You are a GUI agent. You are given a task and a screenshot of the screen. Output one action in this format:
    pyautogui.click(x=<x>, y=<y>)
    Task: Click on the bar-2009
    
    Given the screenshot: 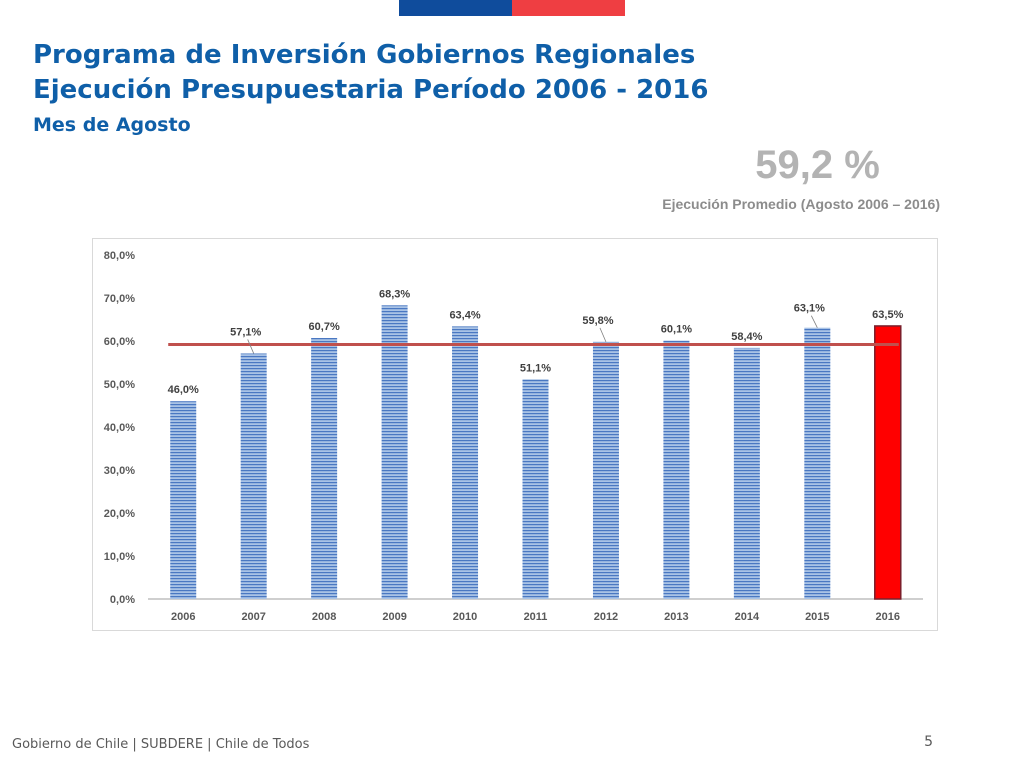 What is the action you would take?
    pyautogui.click(x=394, y=452)
    